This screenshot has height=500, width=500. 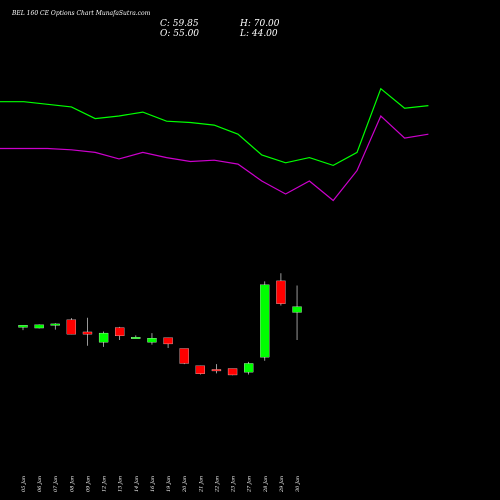 What do you see at coordinates (105, 484) in the screenshot?
I see `x-tick-label: 12 Jan` at bounding box center [105, 484].